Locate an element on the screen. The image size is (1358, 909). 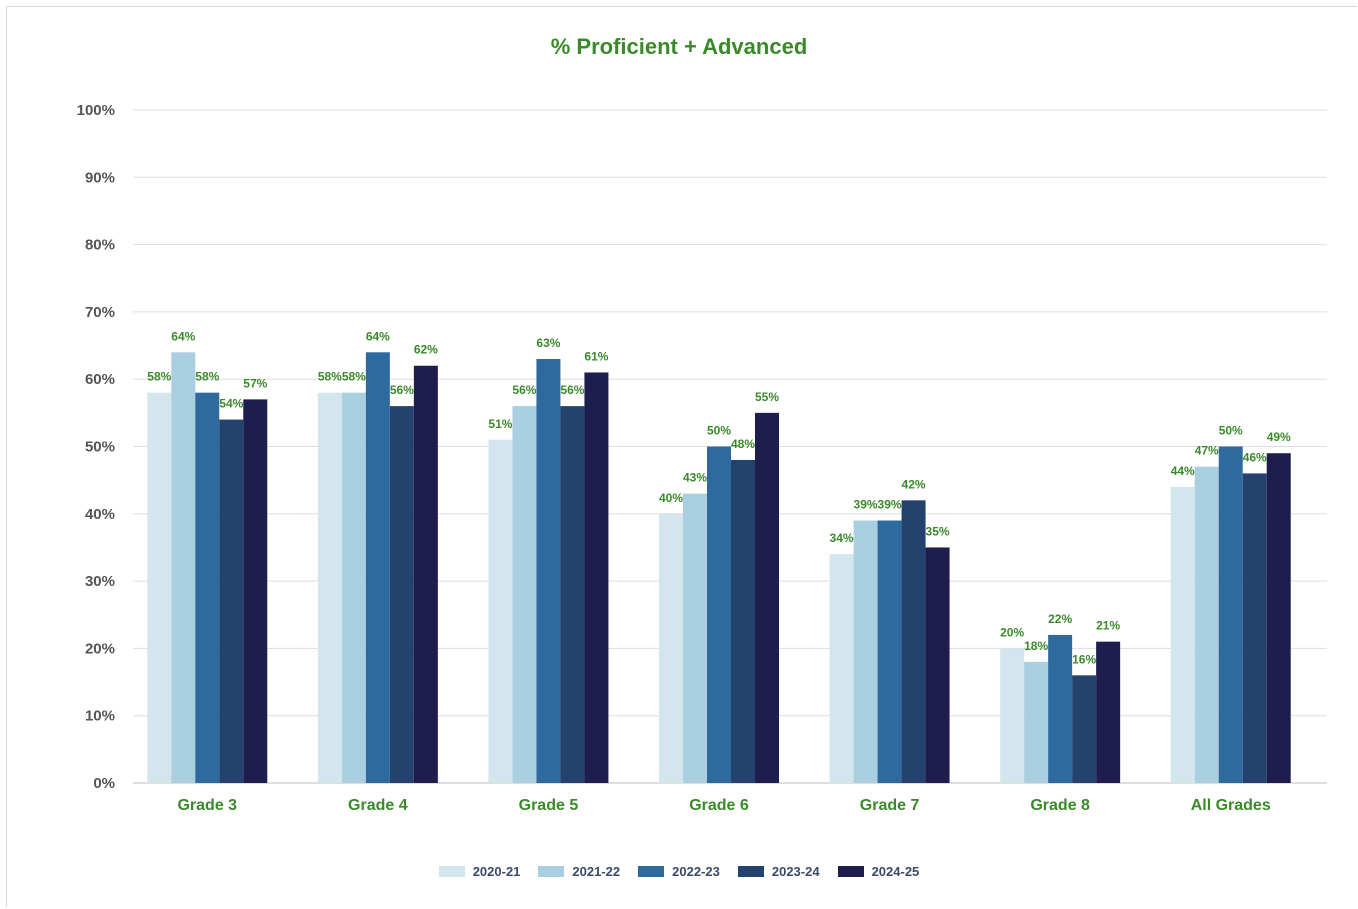
data-label: 43% is located at coordinates (695, 478).